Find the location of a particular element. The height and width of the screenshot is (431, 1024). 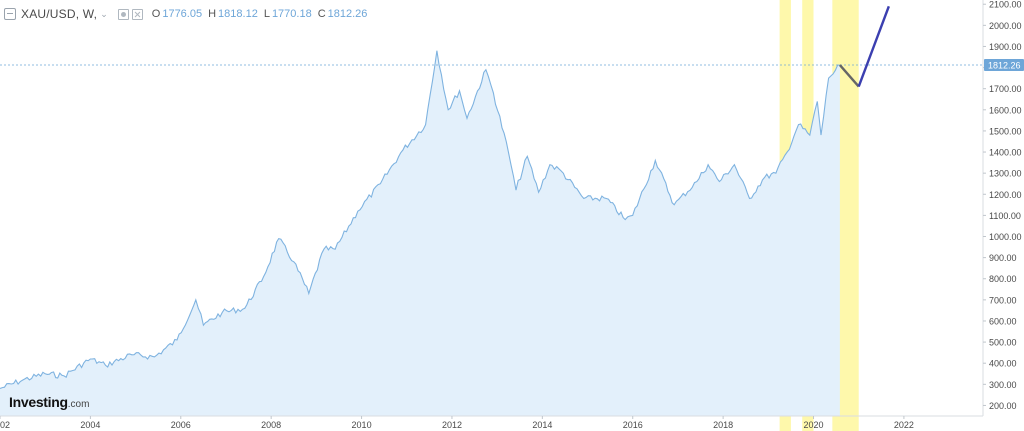

x-tick-label: 2016 is located at coordinates (633, 425).